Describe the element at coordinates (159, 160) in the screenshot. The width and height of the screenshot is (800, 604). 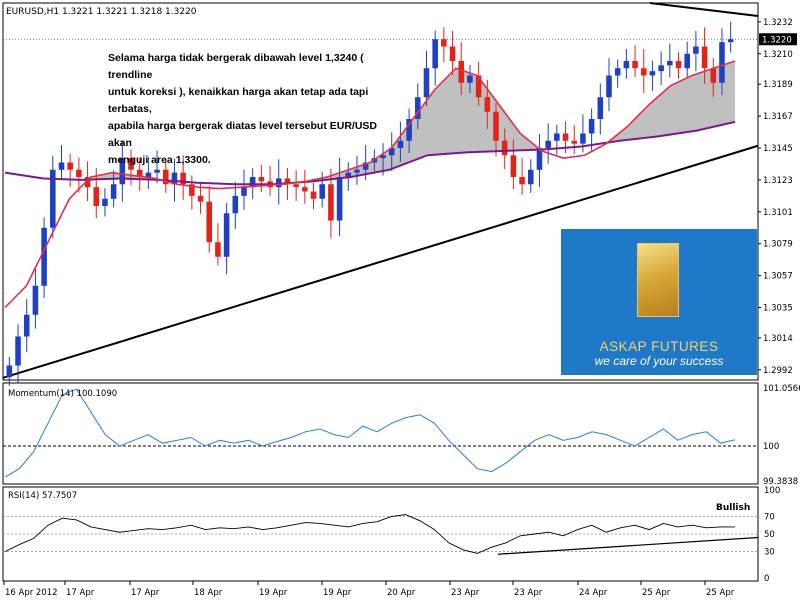
I see `annotation-line: menguji area 1,3300.` at that location.